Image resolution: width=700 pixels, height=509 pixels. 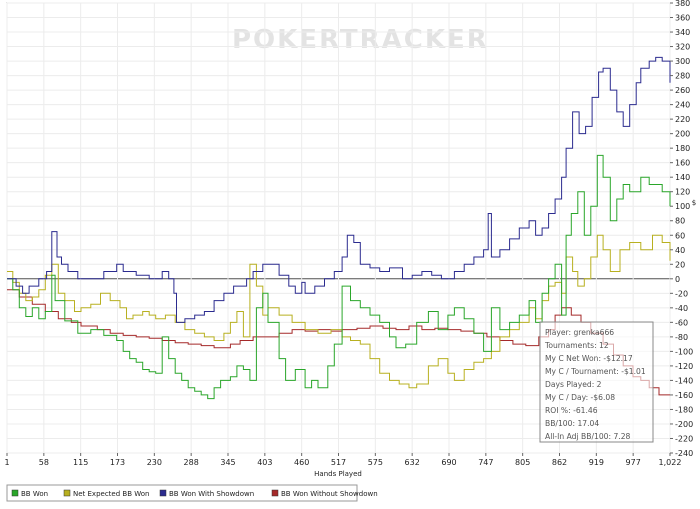 I want to click on y-axis-title: $, so click(x=694, y=203).